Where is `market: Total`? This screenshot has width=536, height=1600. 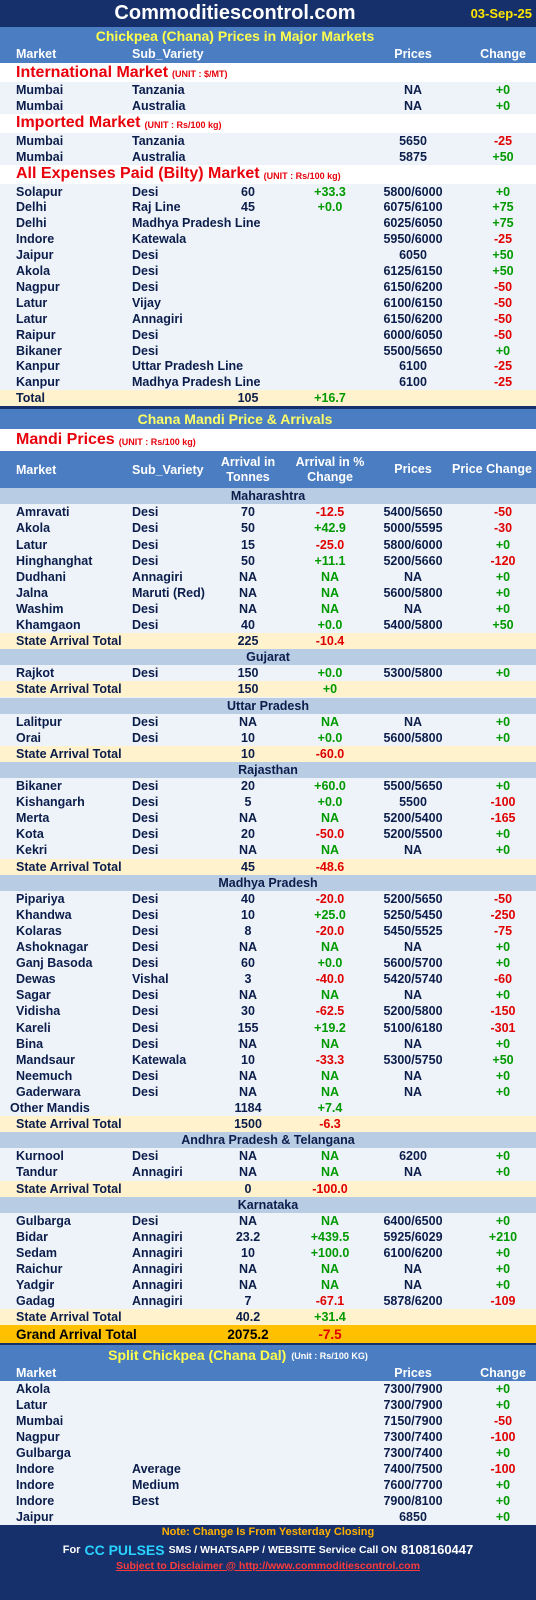 market: Total is located at coordinates (30, 398).